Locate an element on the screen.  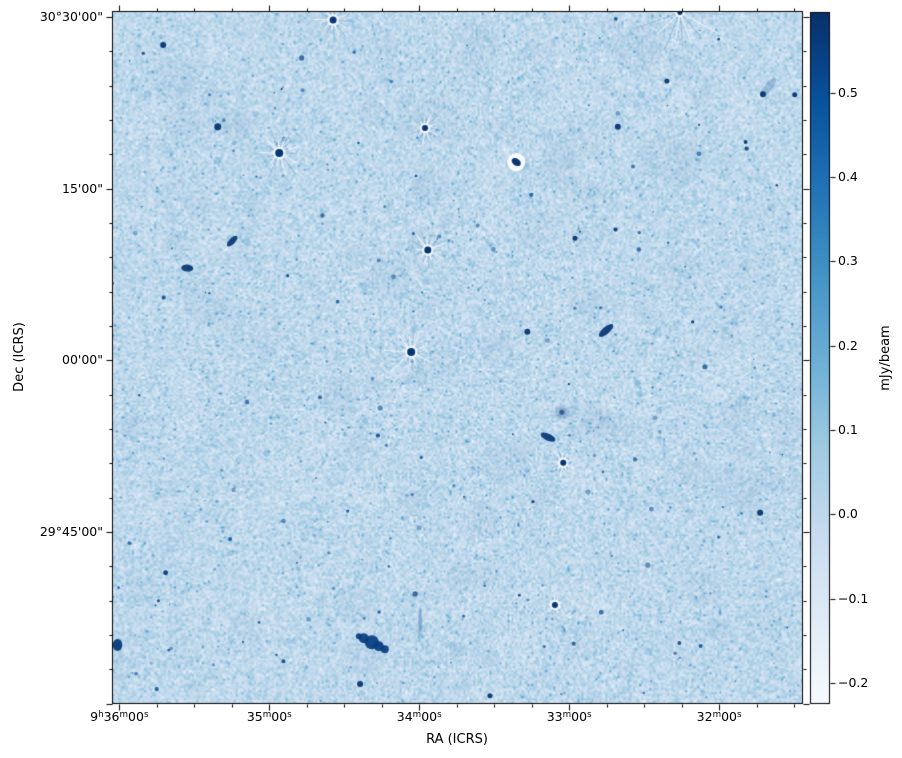
colorbar-tick-label: 0.5 is located at coordinates (848, 92).